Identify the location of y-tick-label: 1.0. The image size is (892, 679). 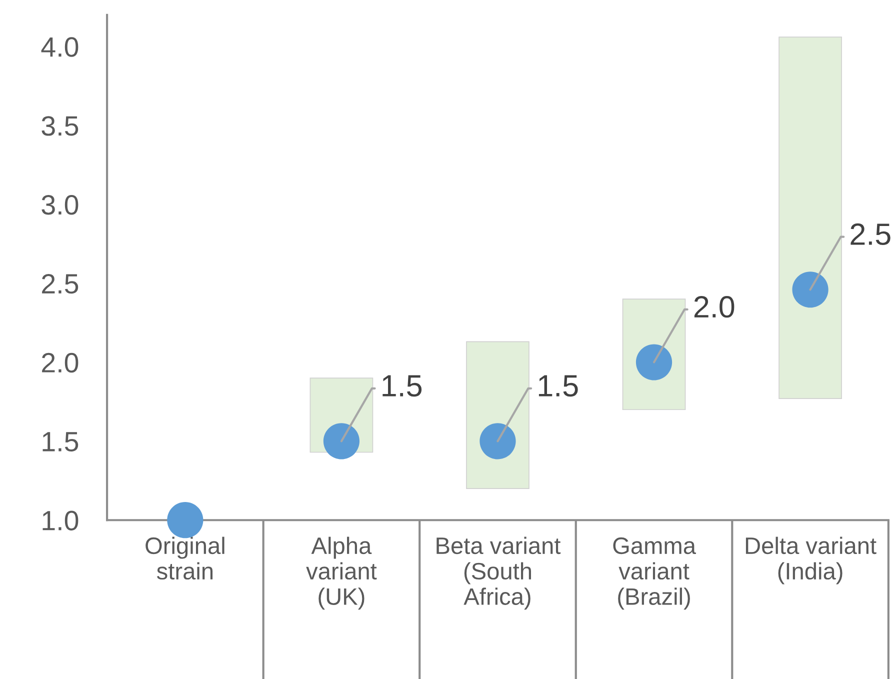
(60, 520).